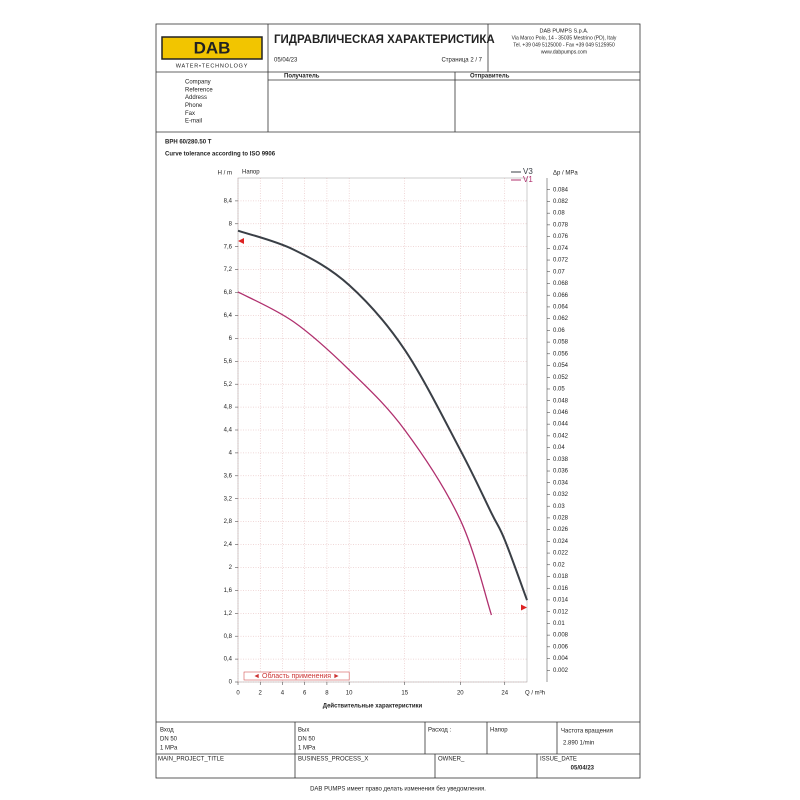 This screenshot has width=800, height=800. What do you see at coordinates (561, 530) in the screenshot?
I see `y2-tick-label: 0.026` at bounding box center [561, 530].